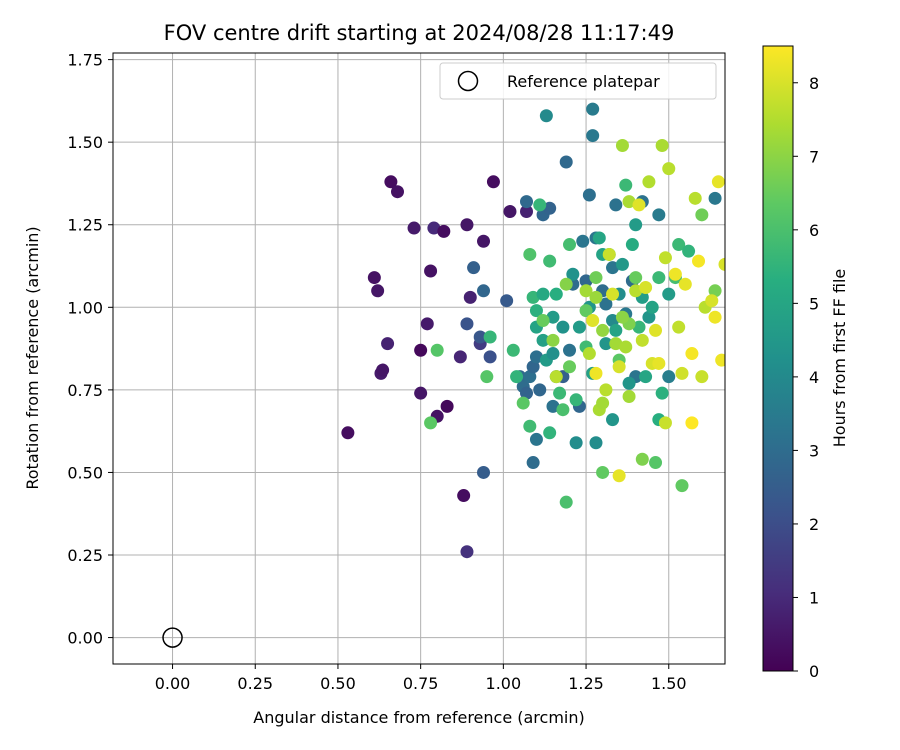 This screenshot has height=750, width=900. Describe the element at coordinates (504, 683) in the screenshot. I see `x-tick-label: 1.00` at that location.